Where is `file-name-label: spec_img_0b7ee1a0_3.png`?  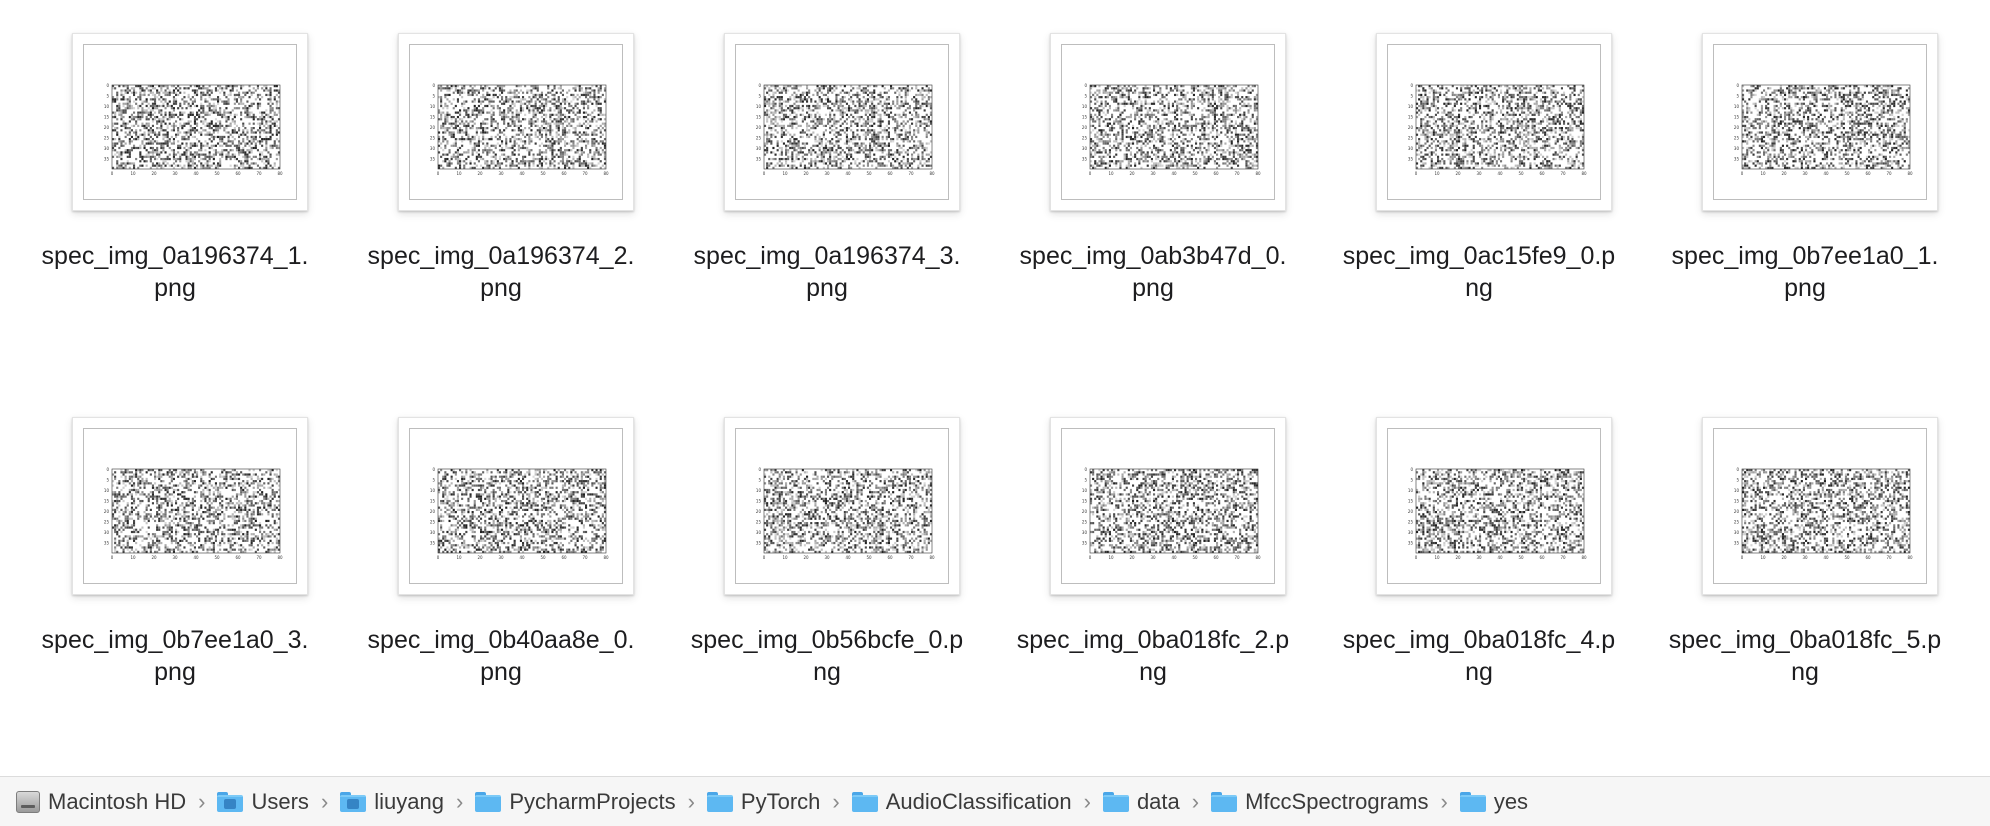 file-name-label: spec_img_0b7ee1a0_3.png is located at coordinates (175, 656).